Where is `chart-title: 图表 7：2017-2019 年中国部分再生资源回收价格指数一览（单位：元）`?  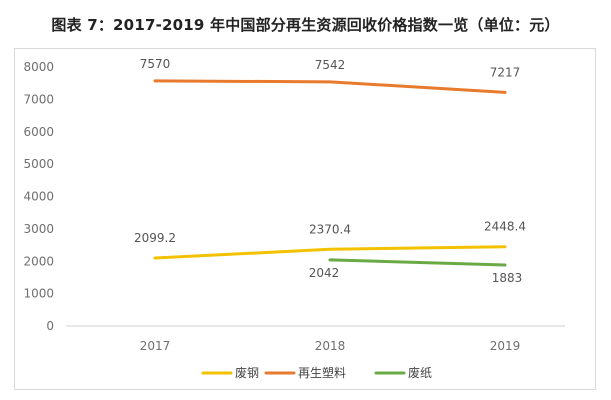
chart-title: 图表 7：2017-2019 年中国部分再生资源回收价格指数一览（单位：元） is located at coordinates (305, 25).